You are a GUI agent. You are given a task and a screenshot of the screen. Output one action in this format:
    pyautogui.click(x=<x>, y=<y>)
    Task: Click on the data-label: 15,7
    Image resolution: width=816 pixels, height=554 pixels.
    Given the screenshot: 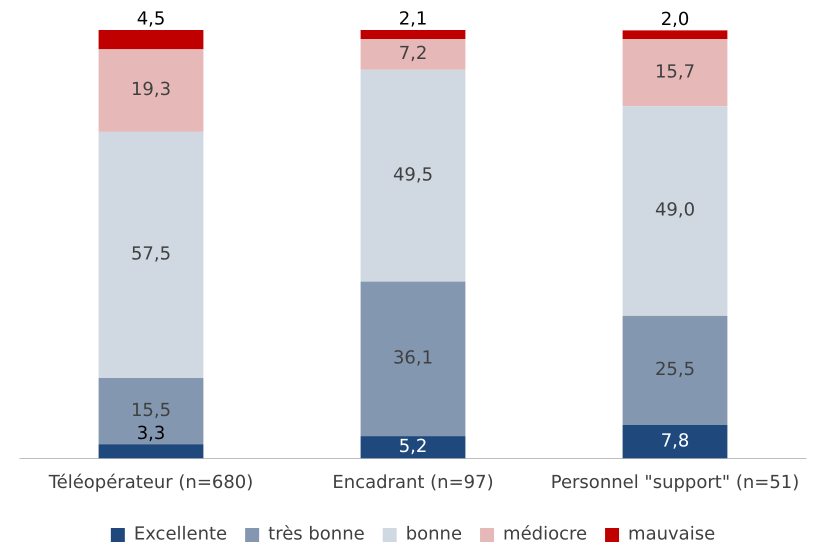 What is the action you would take?
    pyautogui.click(x=675, y=71)
    